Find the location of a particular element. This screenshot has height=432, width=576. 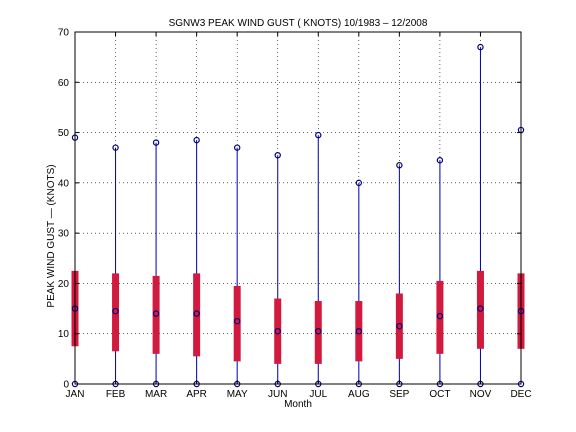

y-axis-label: PEAK WIND GUST — (KNOTS) is located at coordinates (51, 235).